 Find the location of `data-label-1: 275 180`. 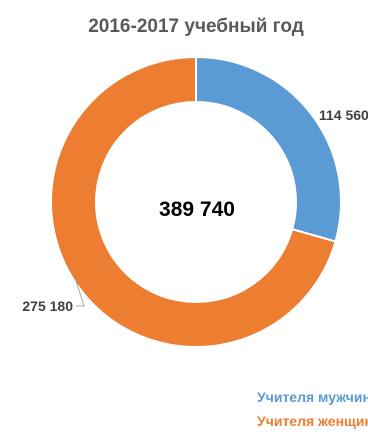

data-label-1: 275 180 is located at coordinates (47, 306).